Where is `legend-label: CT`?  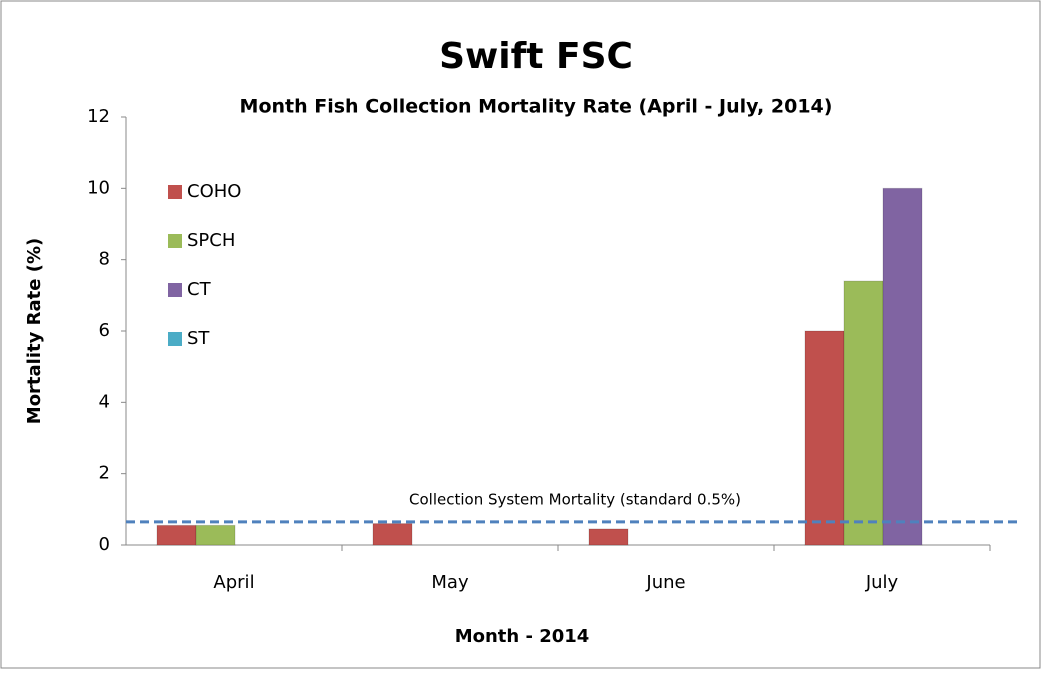 legend-label: CT is located at coordinates (199, 289).